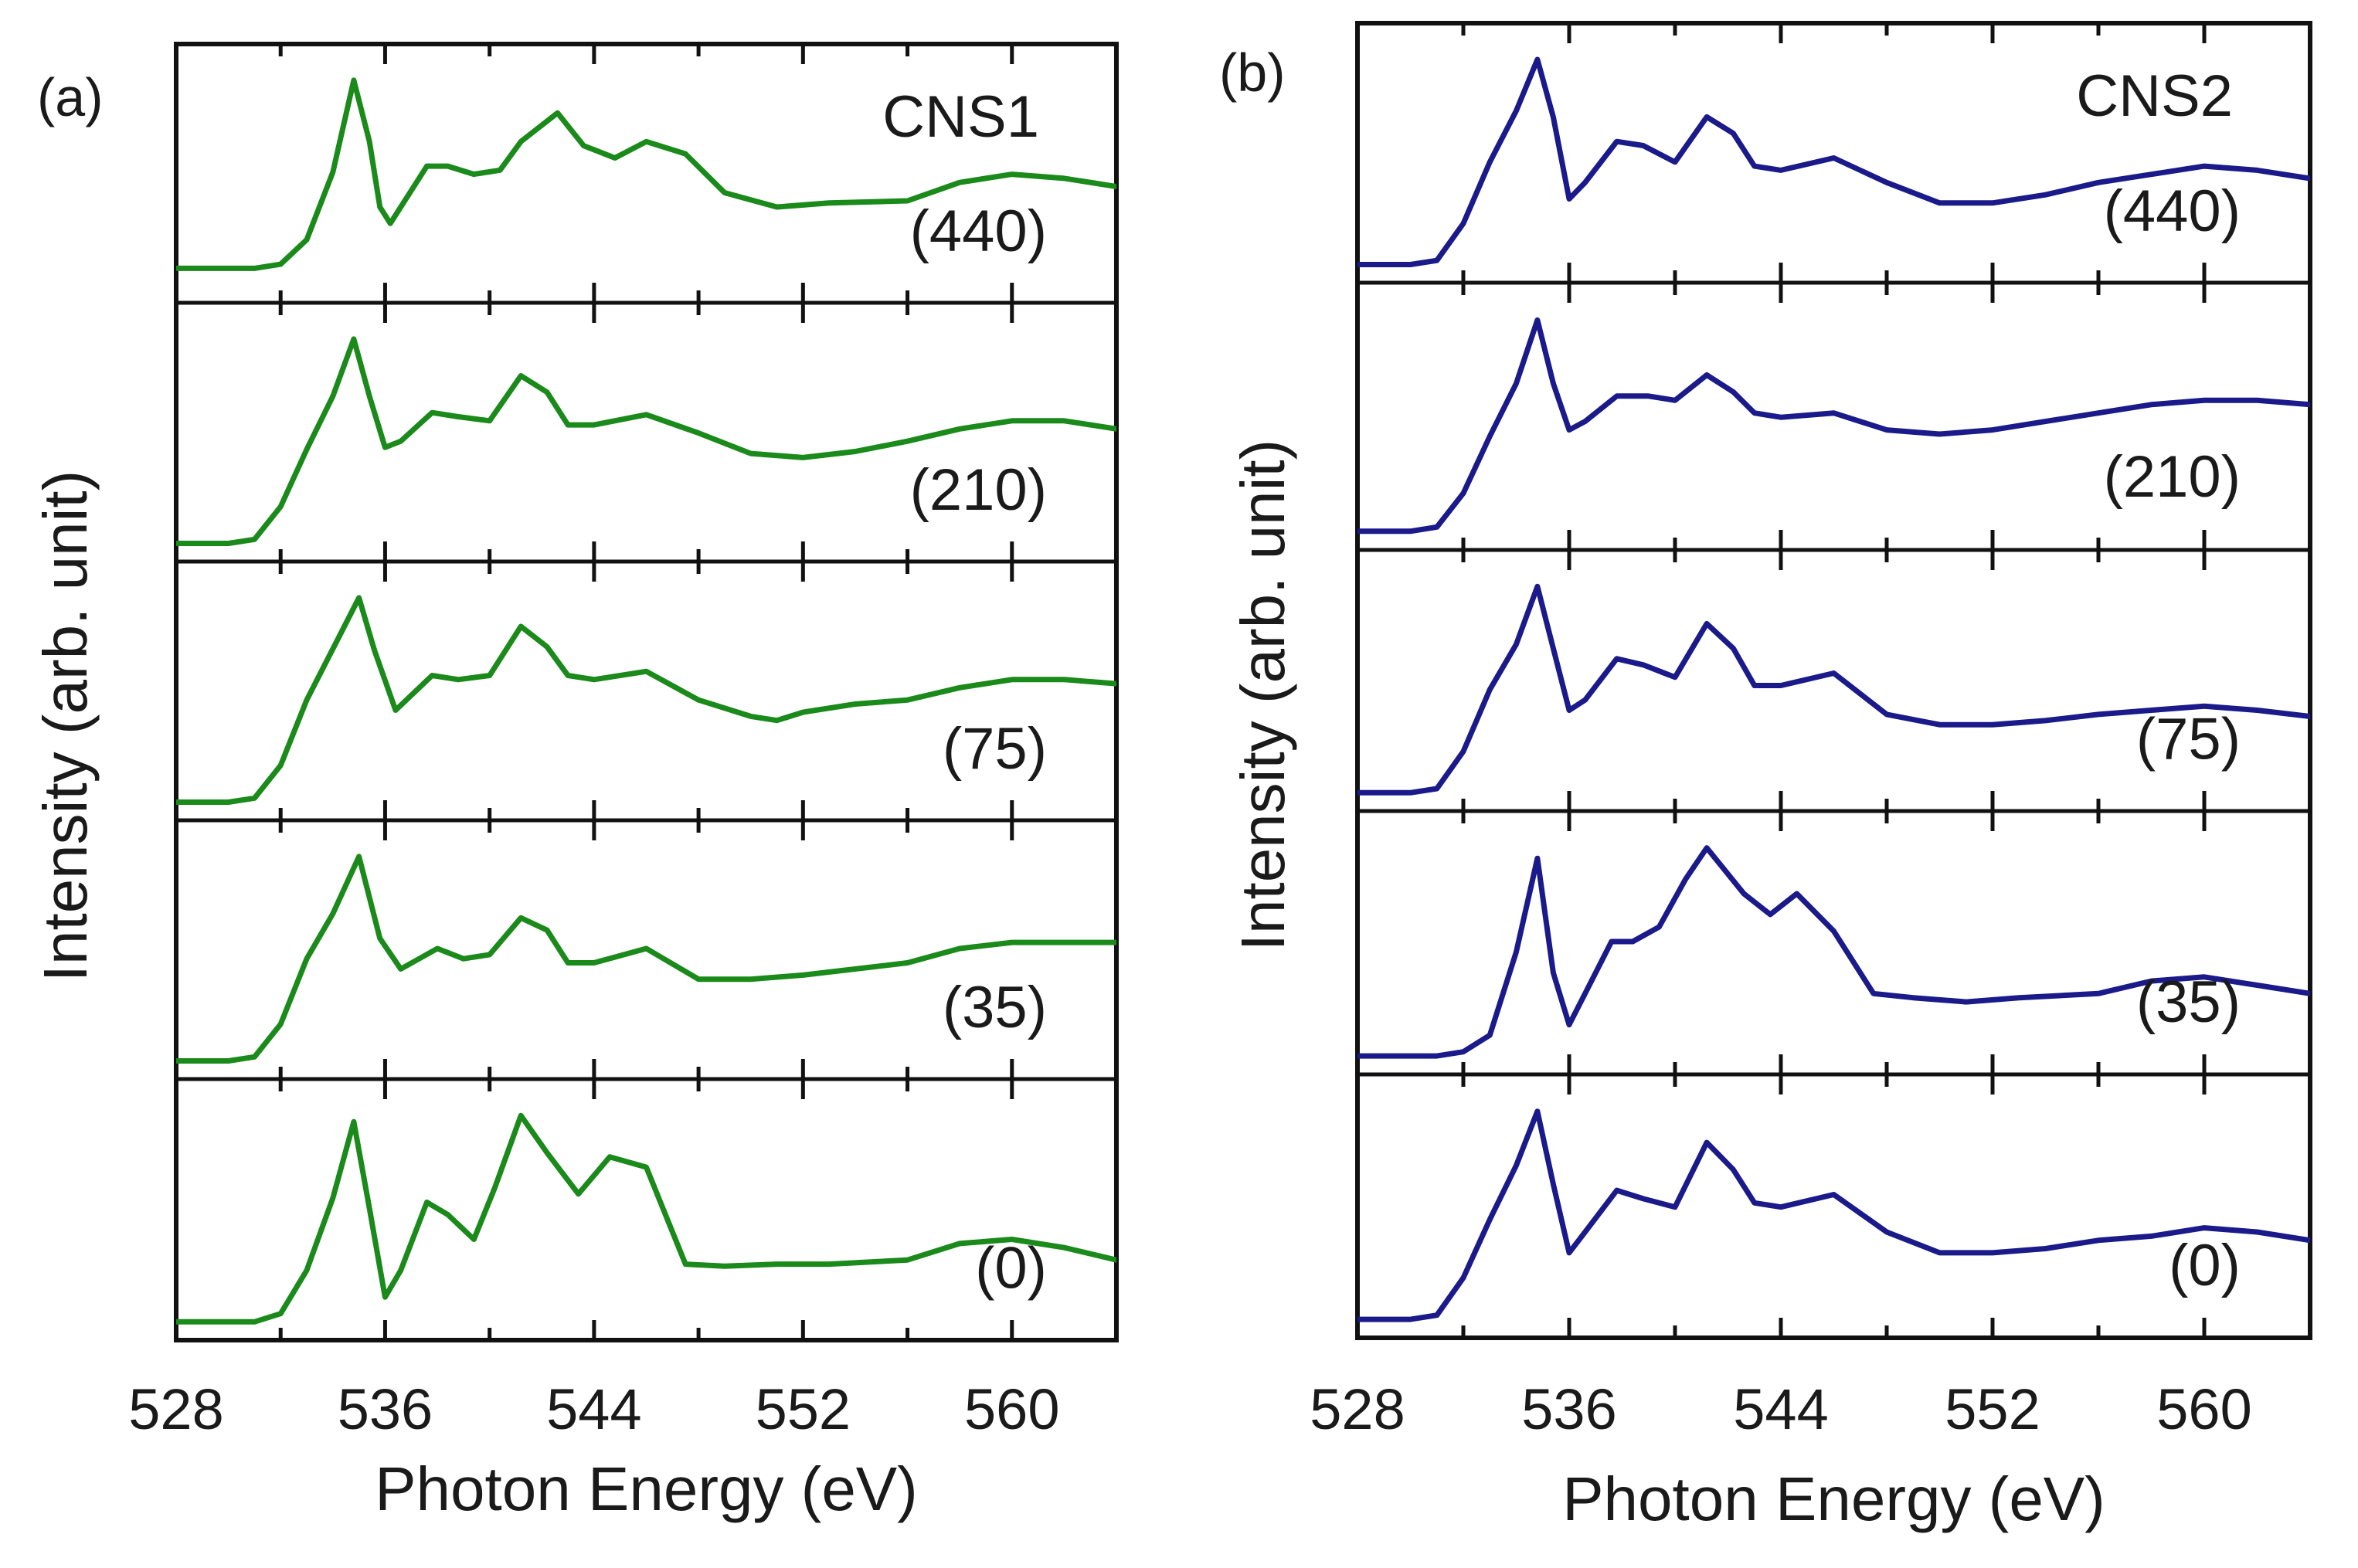 The image size is (2358, 1568). What do you see at coordinates (1252, 72) in the screenshot?
I see `panel-tag: (b)` at bounding box center [1252, 72].